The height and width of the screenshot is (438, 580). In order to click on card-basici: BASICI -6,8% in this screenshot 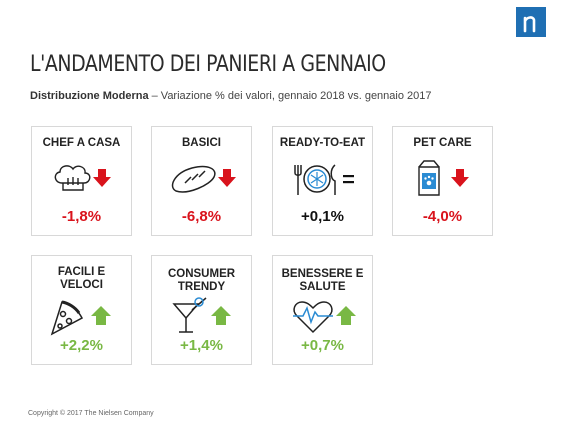, I will do `click(201, 181)`.